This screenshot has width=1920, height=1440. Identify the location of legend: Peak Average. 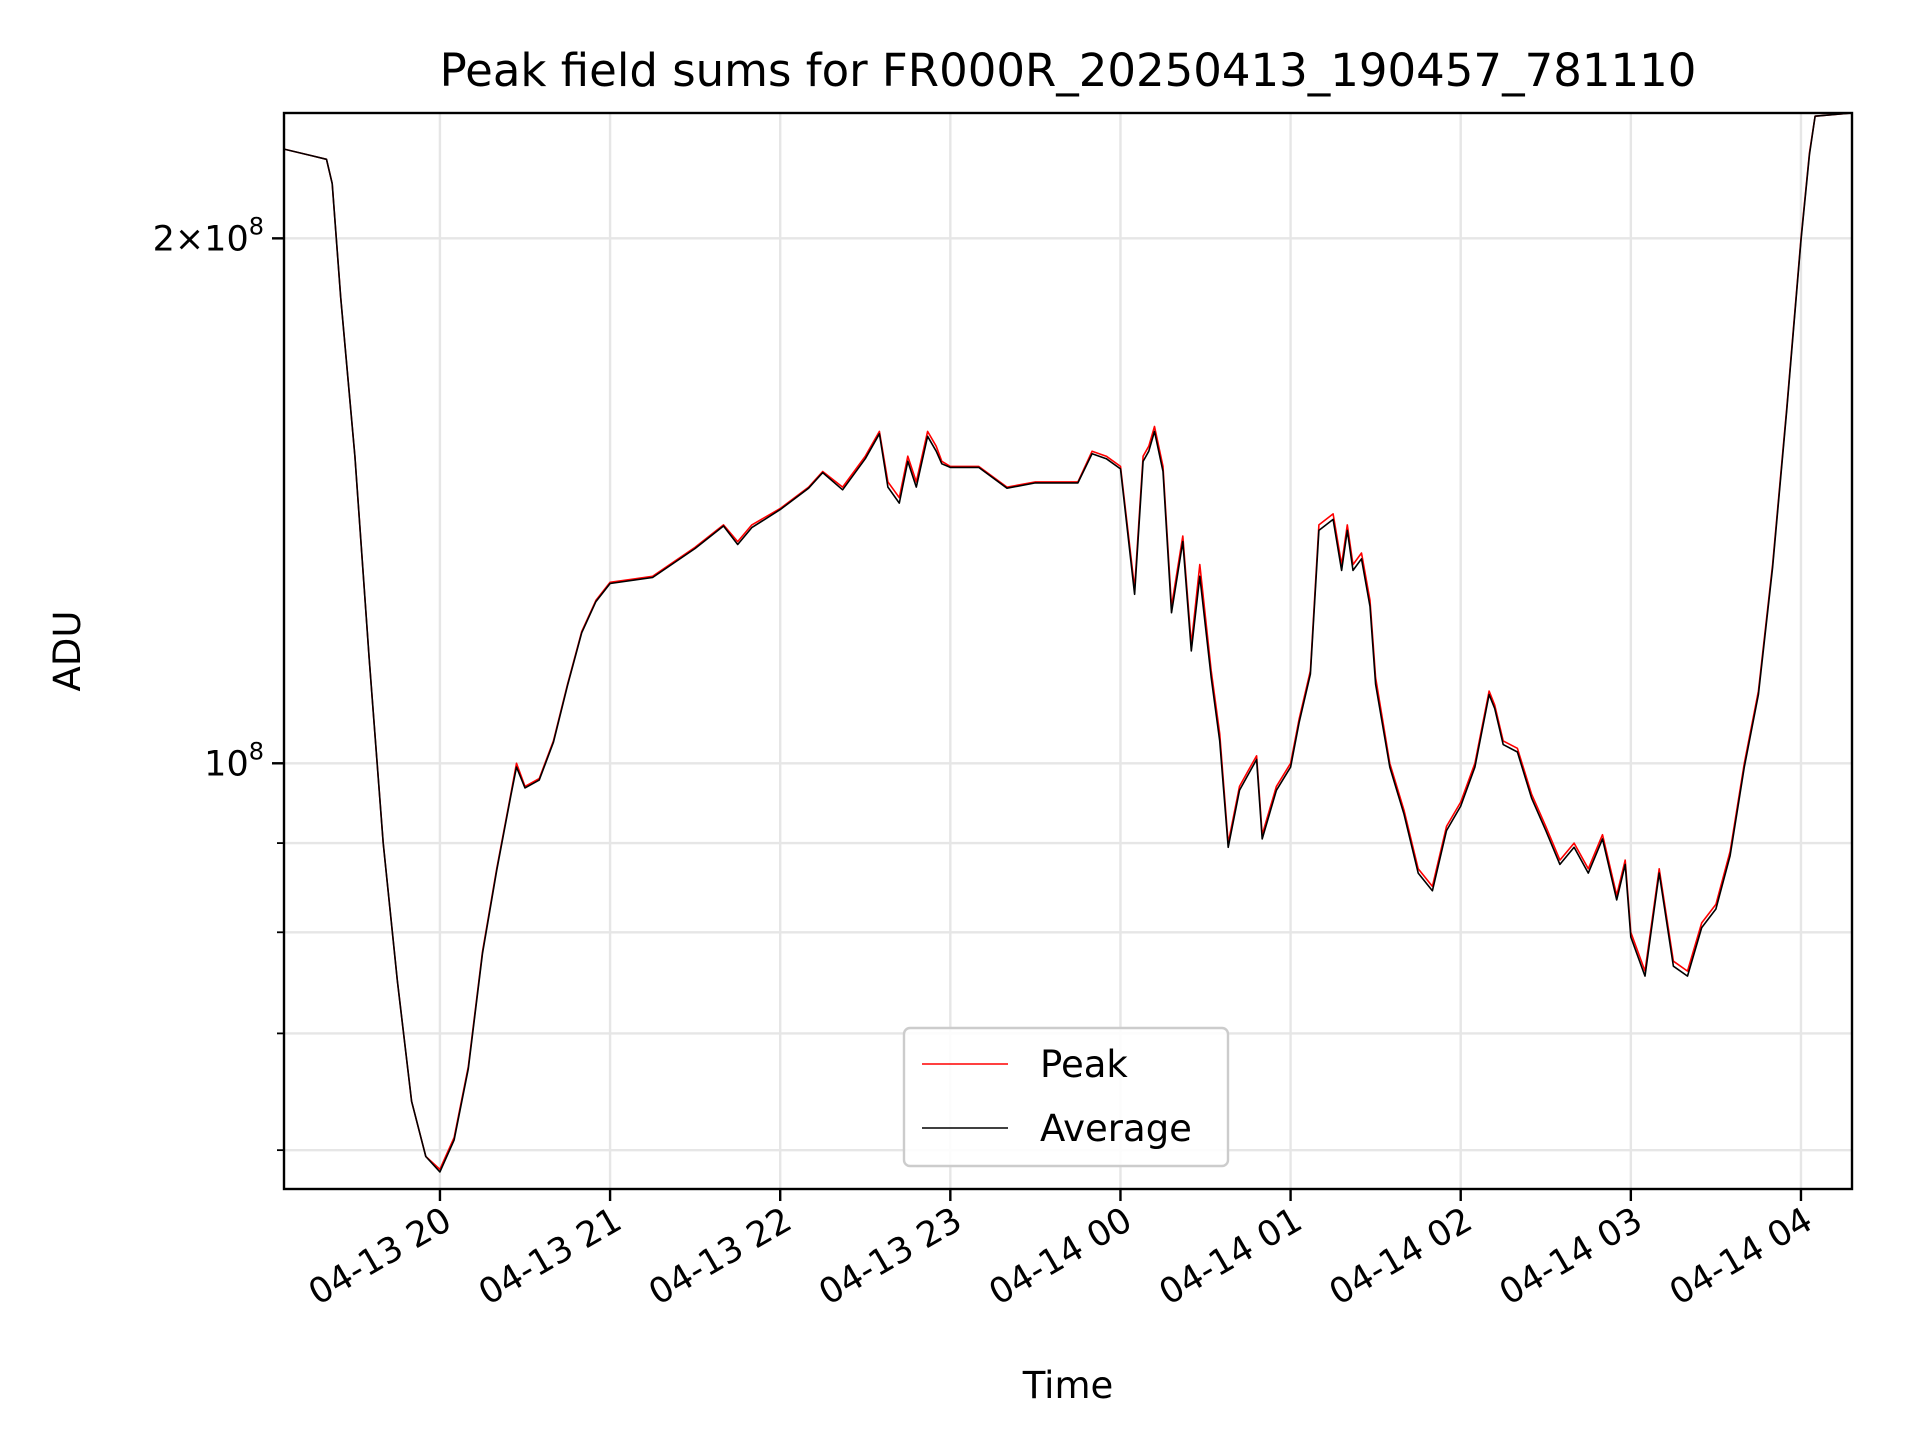
(1066, 1097).